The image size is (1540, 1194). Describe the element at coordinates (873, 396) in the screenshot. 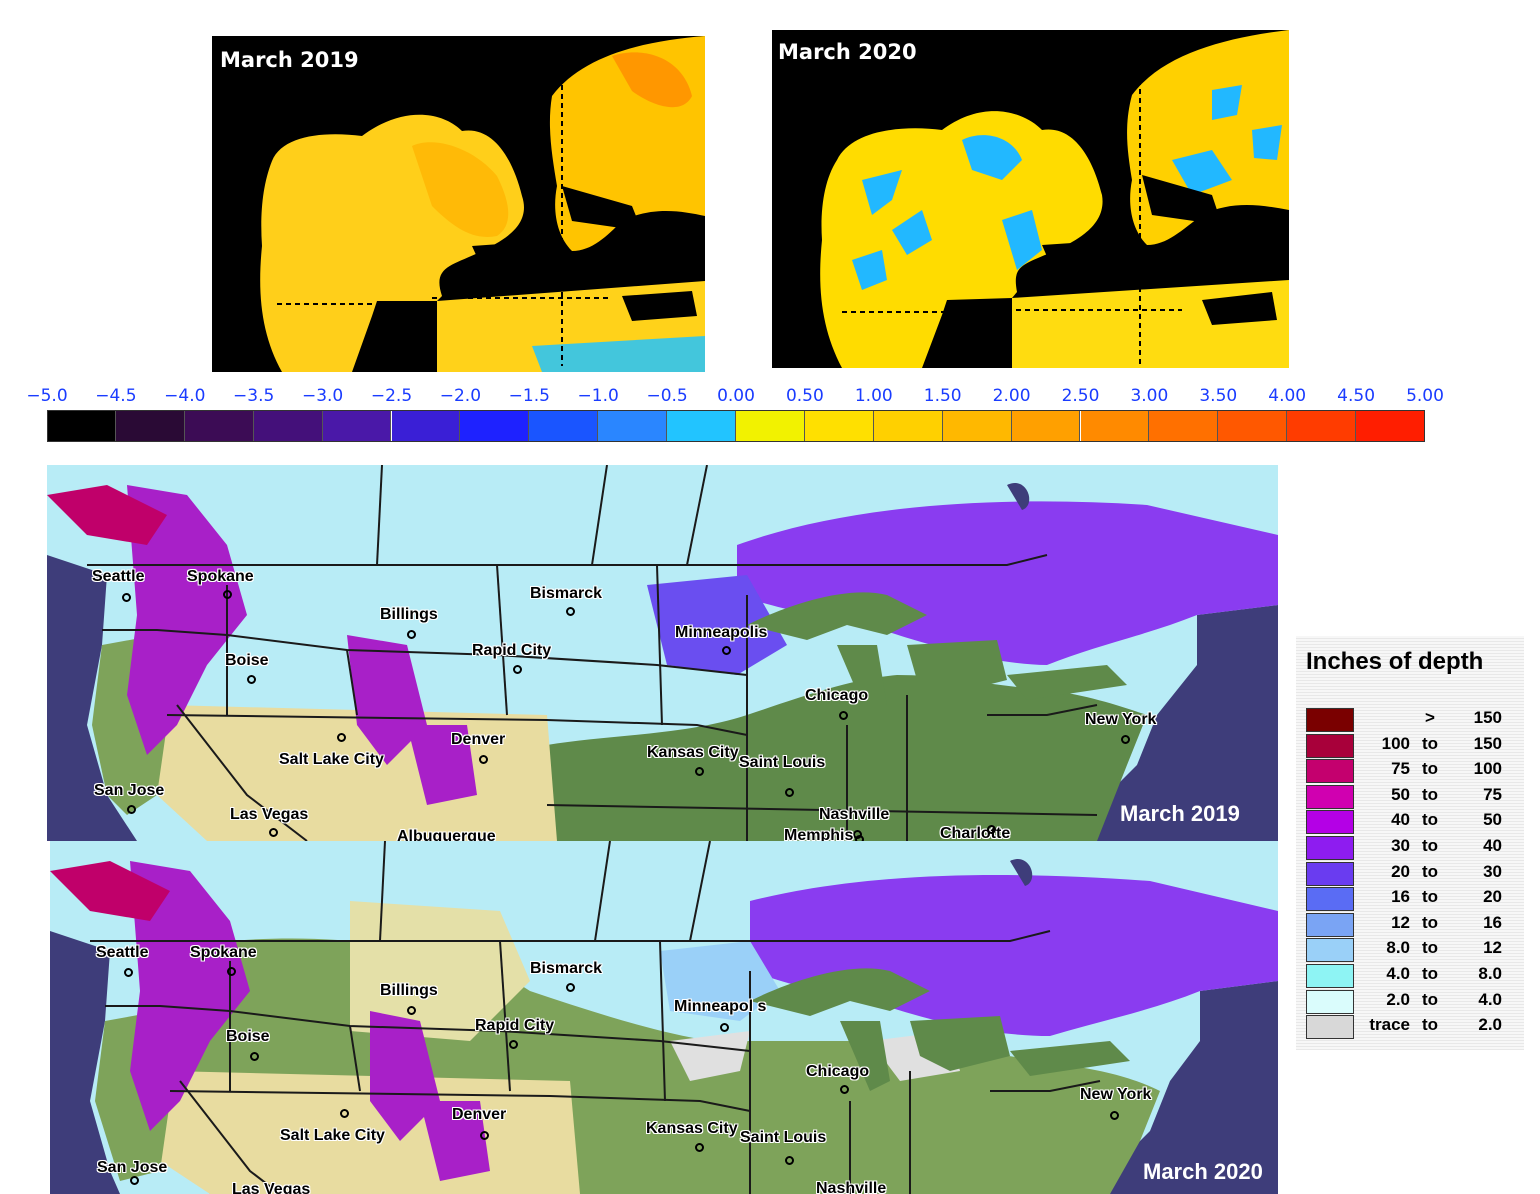

I see `colorbar-tick-label: 1.00` at that location.